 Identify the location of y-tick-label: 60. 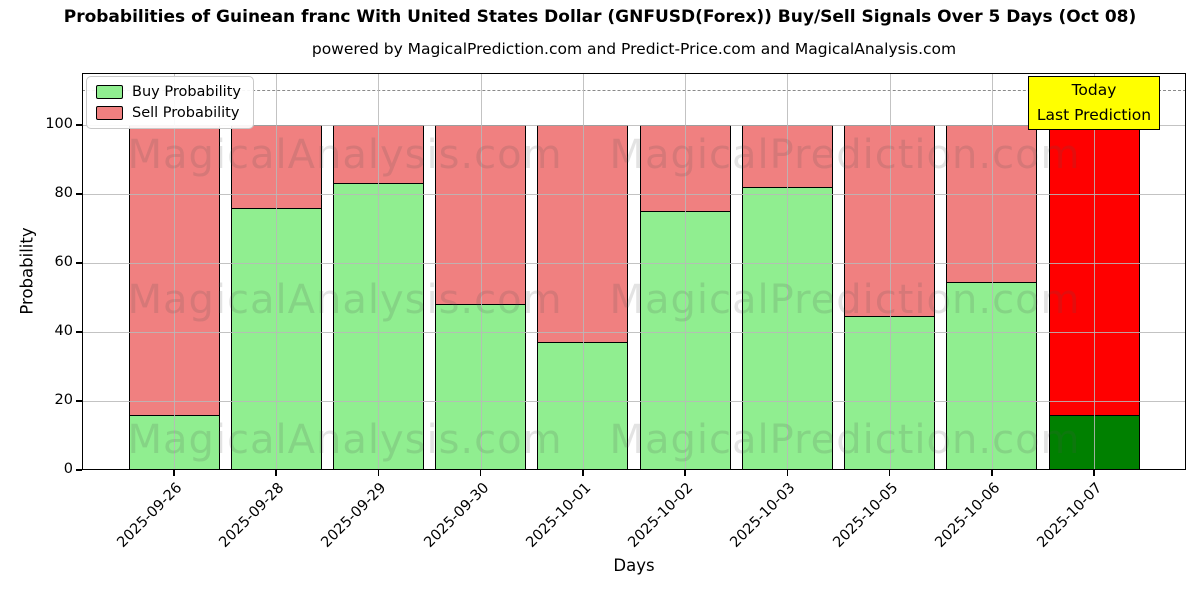
(63, 261).